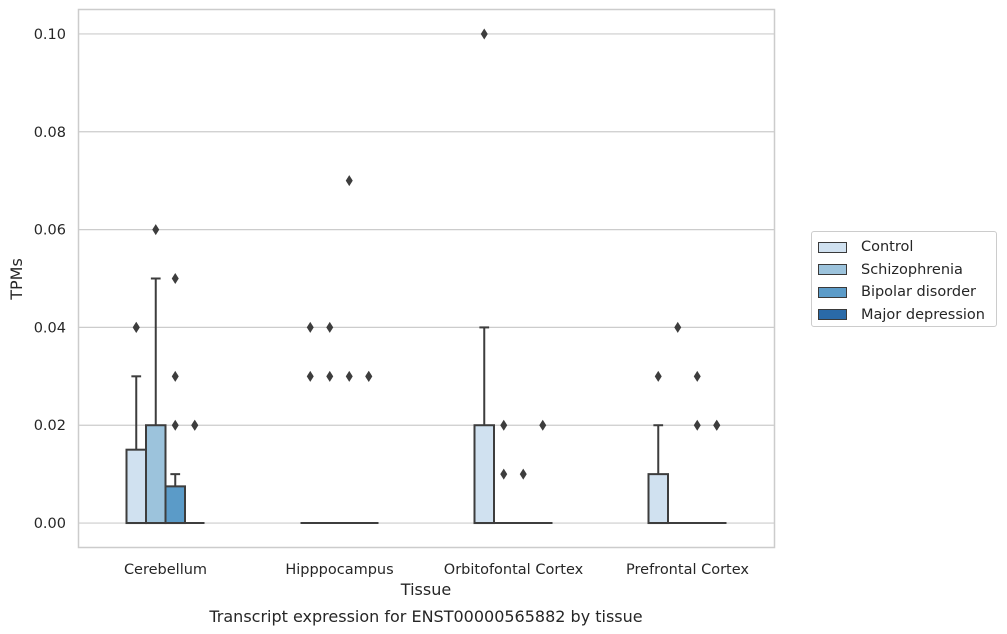 This screenshot has height=634, width=1007. What do you see at coordinates (16, 279) in the screenshot?
I see `y-axis-title: TPMs` at bounding box center [16, 279].